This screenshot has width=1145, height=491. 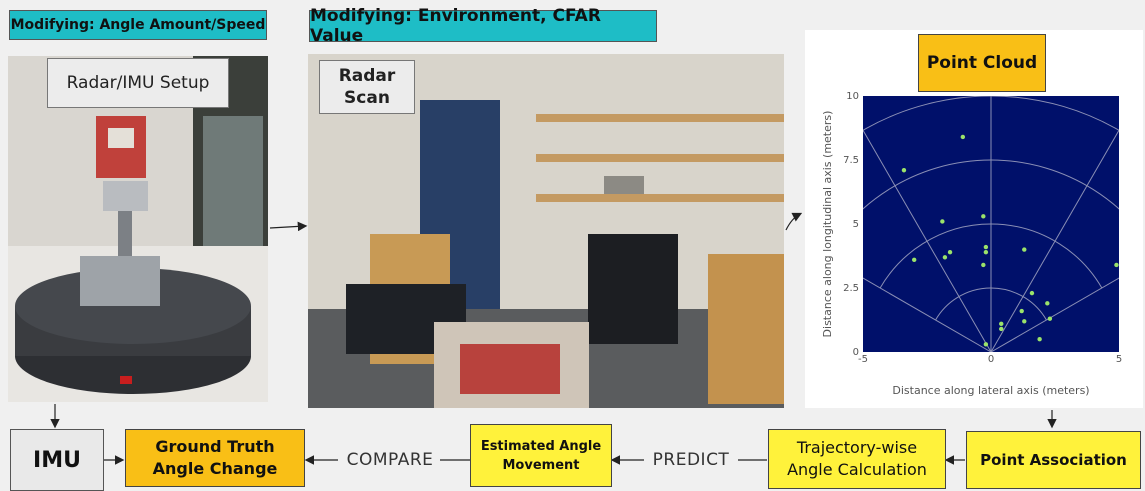 What do you see at coordinates (367, 76) in the screenshot?
I see `scan-label-line1: Radar` at bounding box center [367, 76].